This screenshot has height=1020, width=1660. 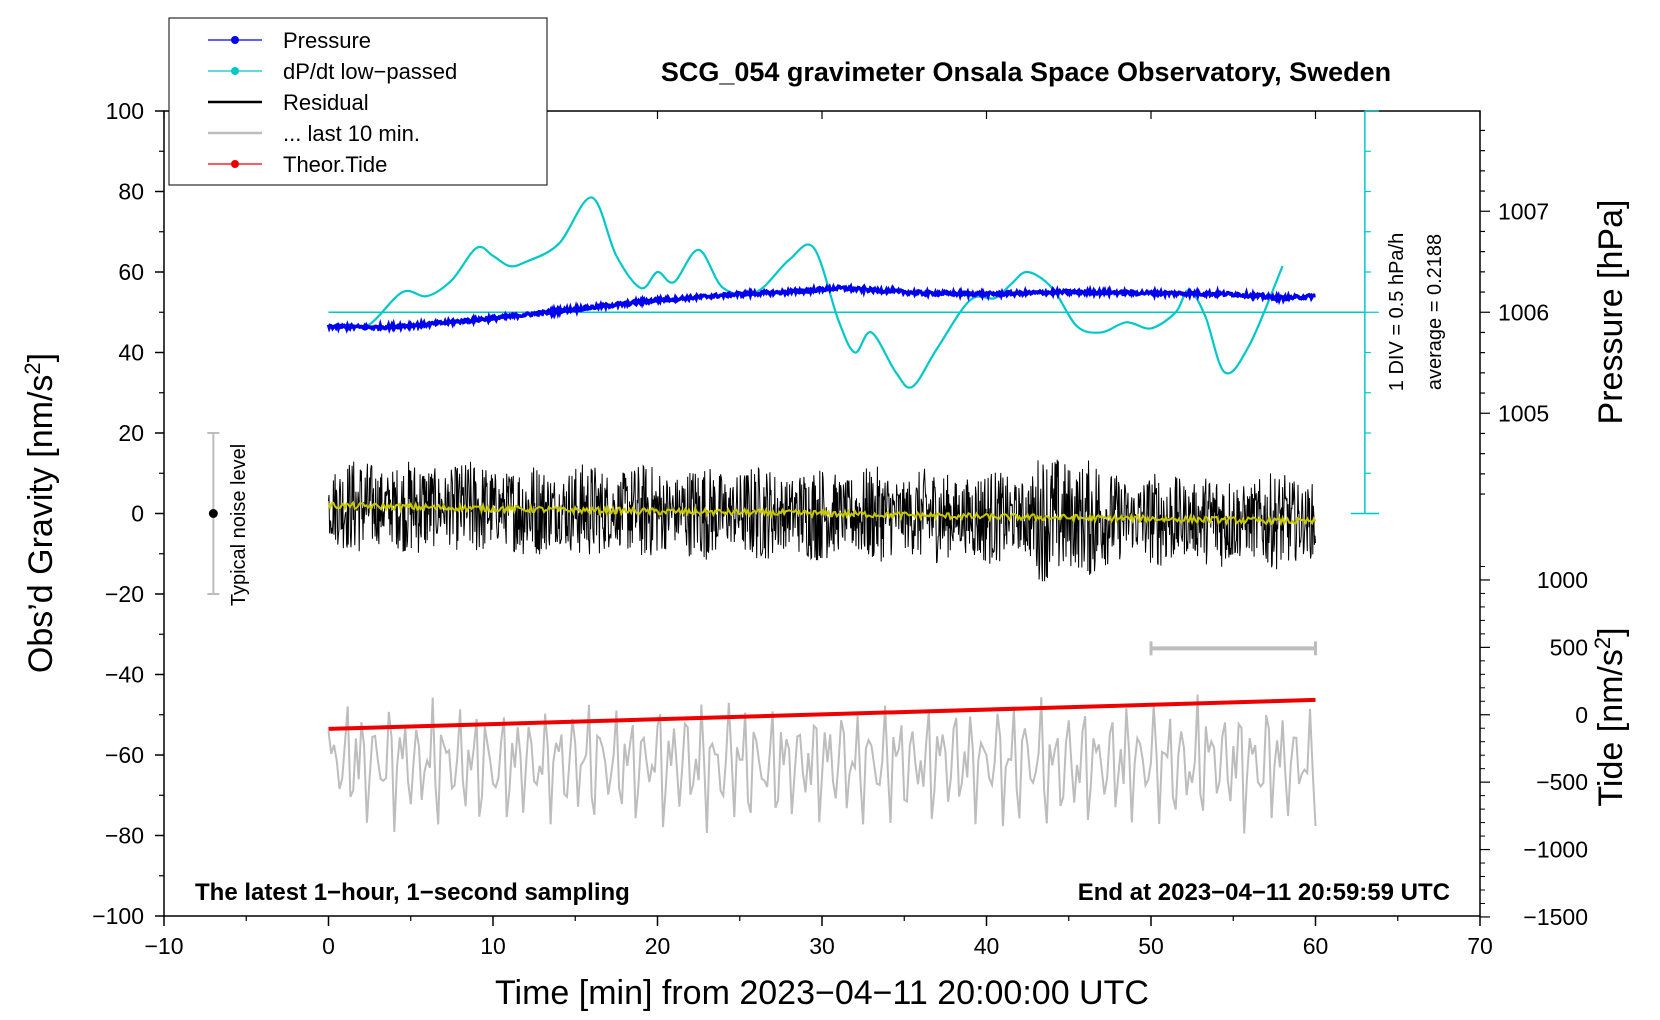 What do you see at coordinates (1151, 946) in the screenshot?
I see `x-tick-label: 50` at bounding box center [1151, 946].